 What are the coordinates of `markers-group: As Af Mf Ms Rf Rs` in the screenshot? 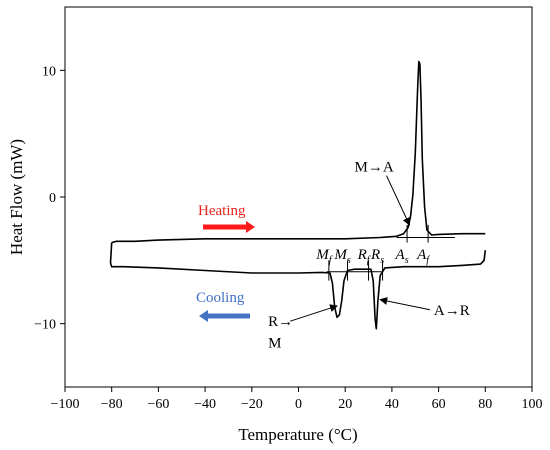 It's located at (372, 252).